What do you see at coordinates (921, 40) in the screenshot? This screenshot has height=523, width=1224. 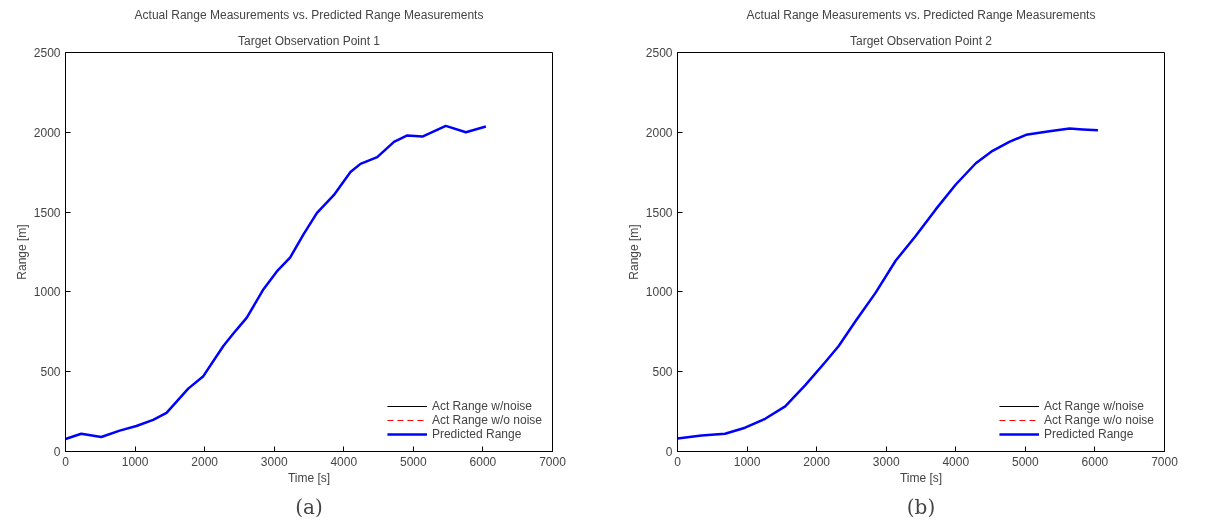 I see `chart-subtitle: Target Observation Point 2` at bounding box center [921, 40].